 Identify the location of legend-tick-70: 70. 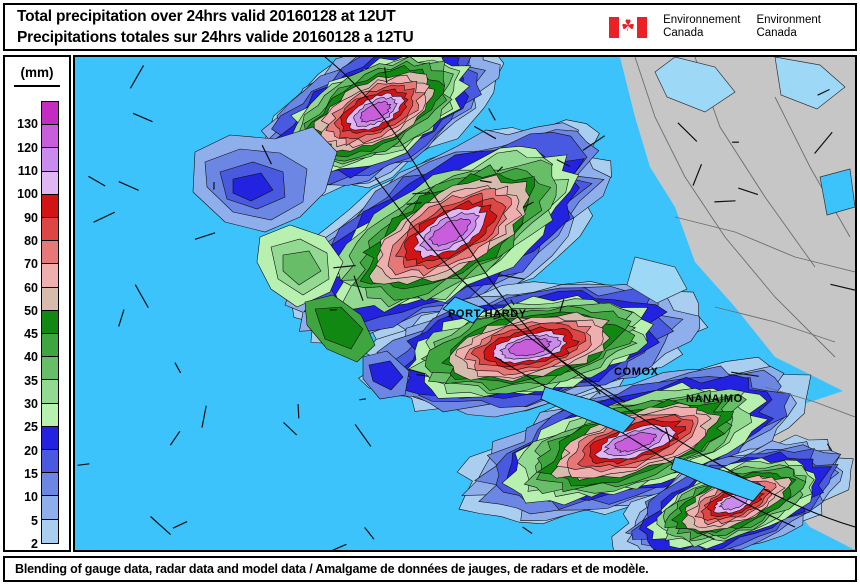
(31, 264).